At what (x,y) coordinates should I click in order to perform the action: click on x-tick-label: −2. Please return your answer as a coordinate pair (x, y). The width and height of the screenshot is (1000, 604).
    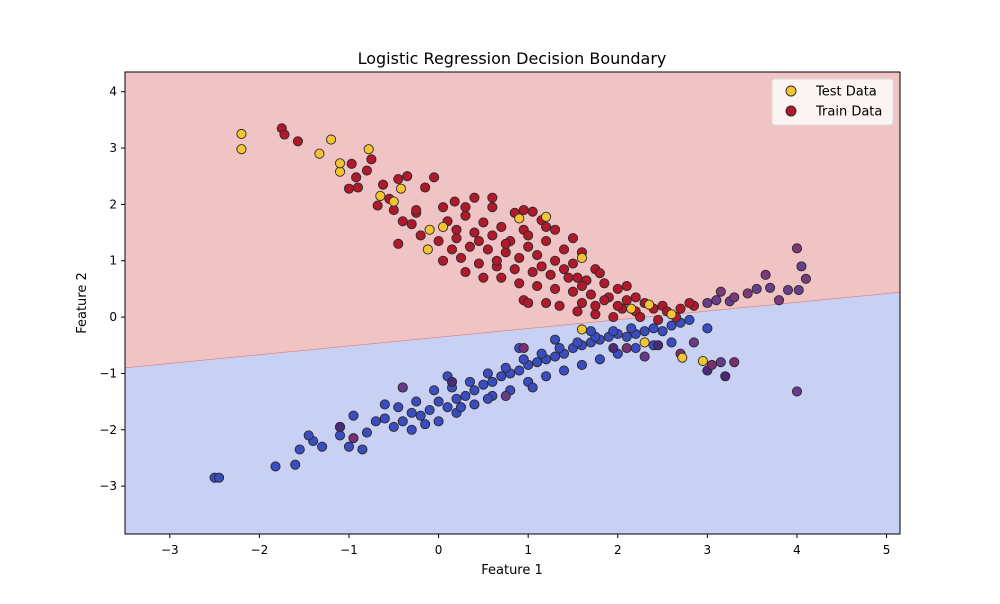
    Looking at the image, I should click on (260, 550).